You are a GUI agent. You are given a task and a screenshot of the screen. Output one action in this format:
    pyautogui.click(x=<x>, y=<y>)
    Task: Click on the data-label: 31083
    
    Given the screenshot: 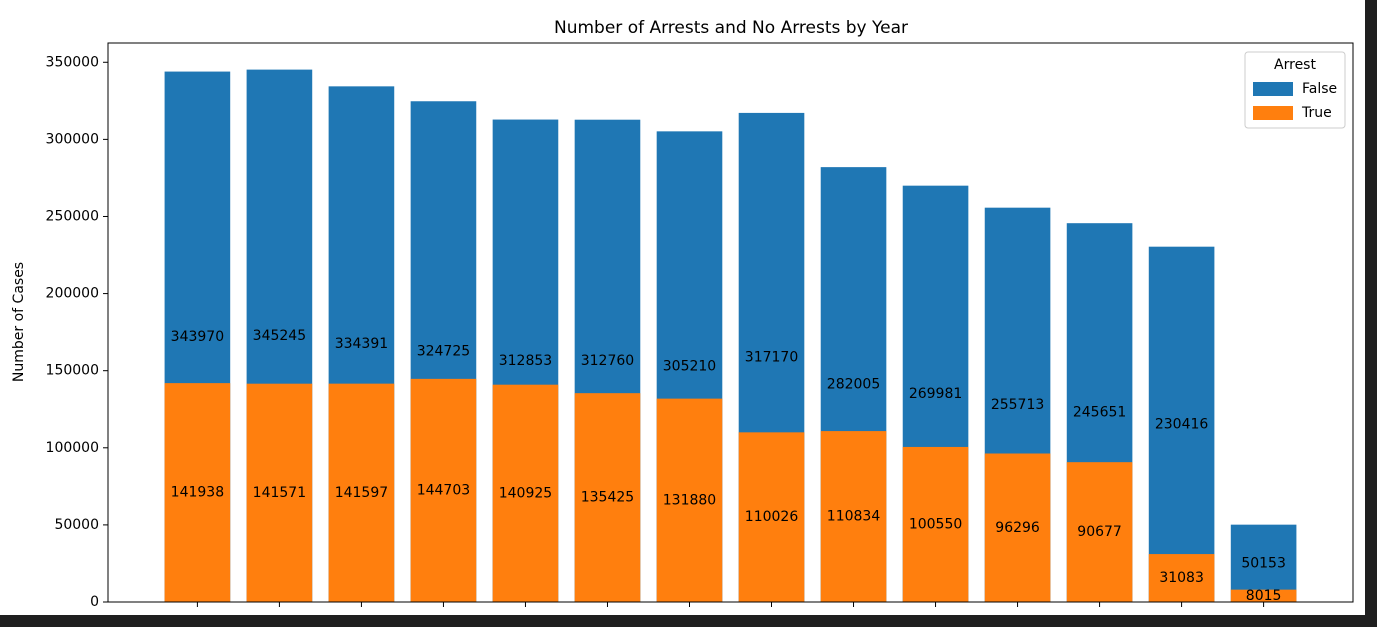 What is the action you would take?
    pyautogui.click(x=1181, y=578)
    